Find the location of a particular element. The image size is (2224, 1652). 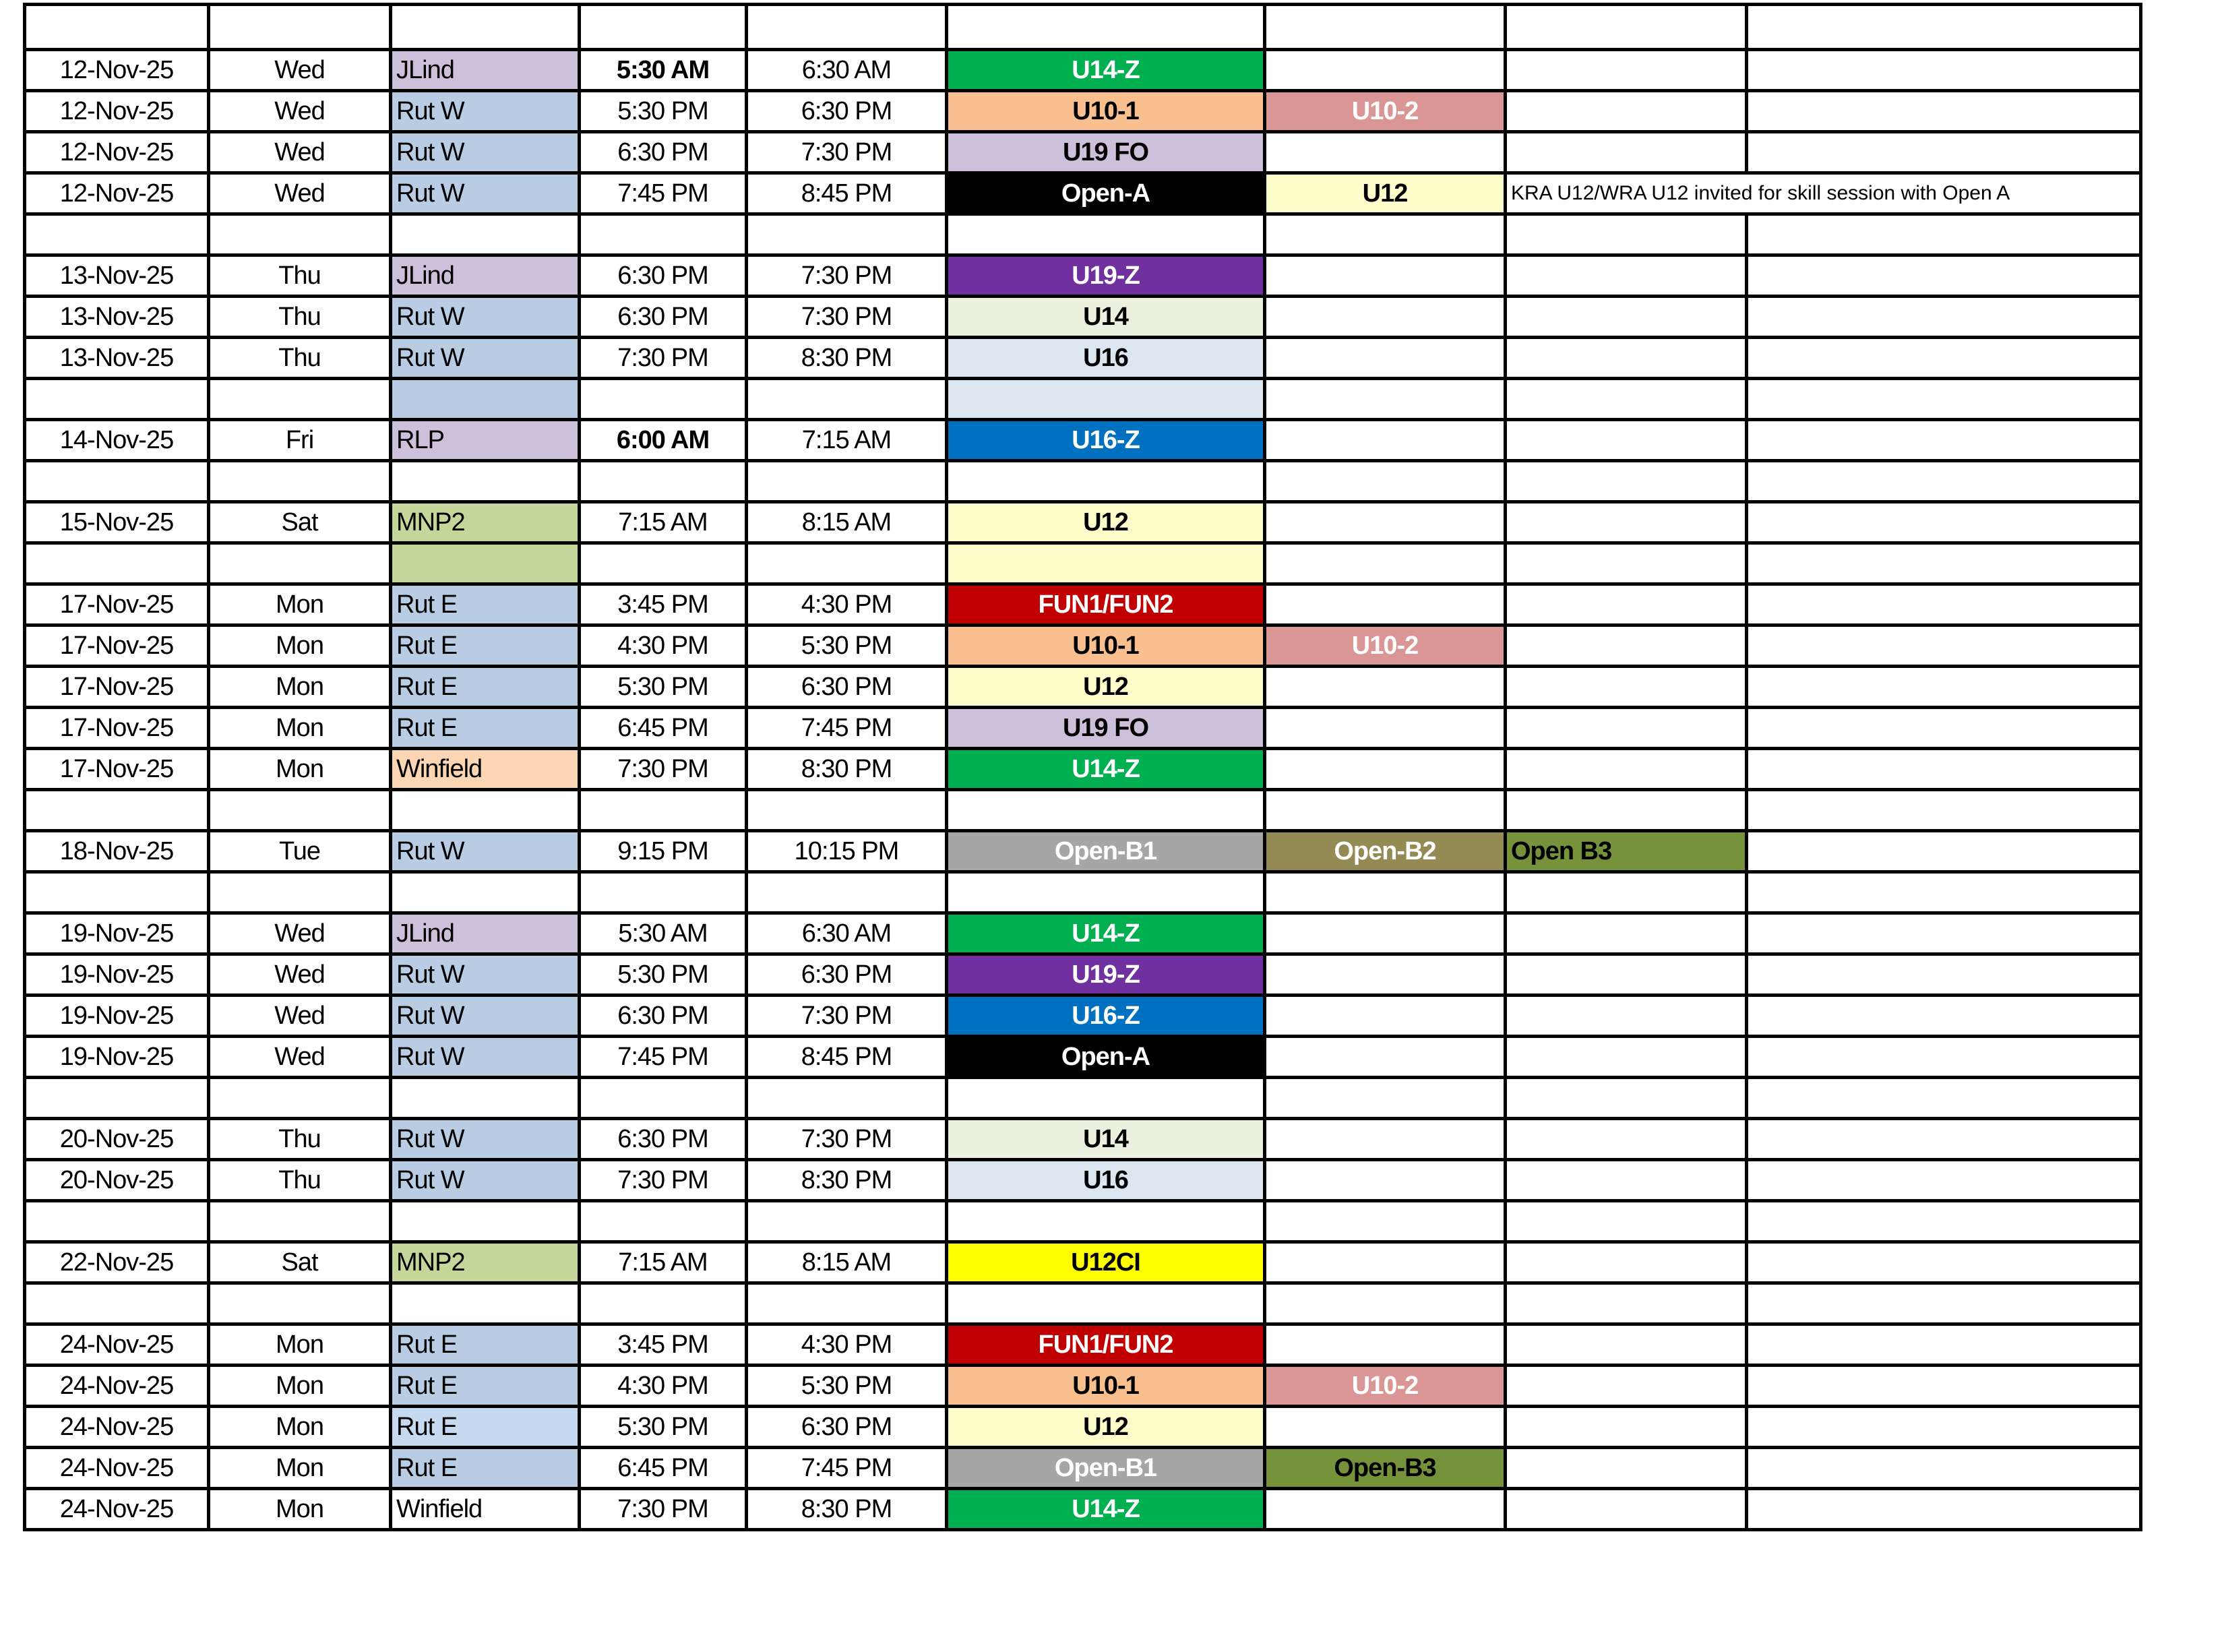

date-cell: 19-Nov-25 is located at coordinates (117, 933).